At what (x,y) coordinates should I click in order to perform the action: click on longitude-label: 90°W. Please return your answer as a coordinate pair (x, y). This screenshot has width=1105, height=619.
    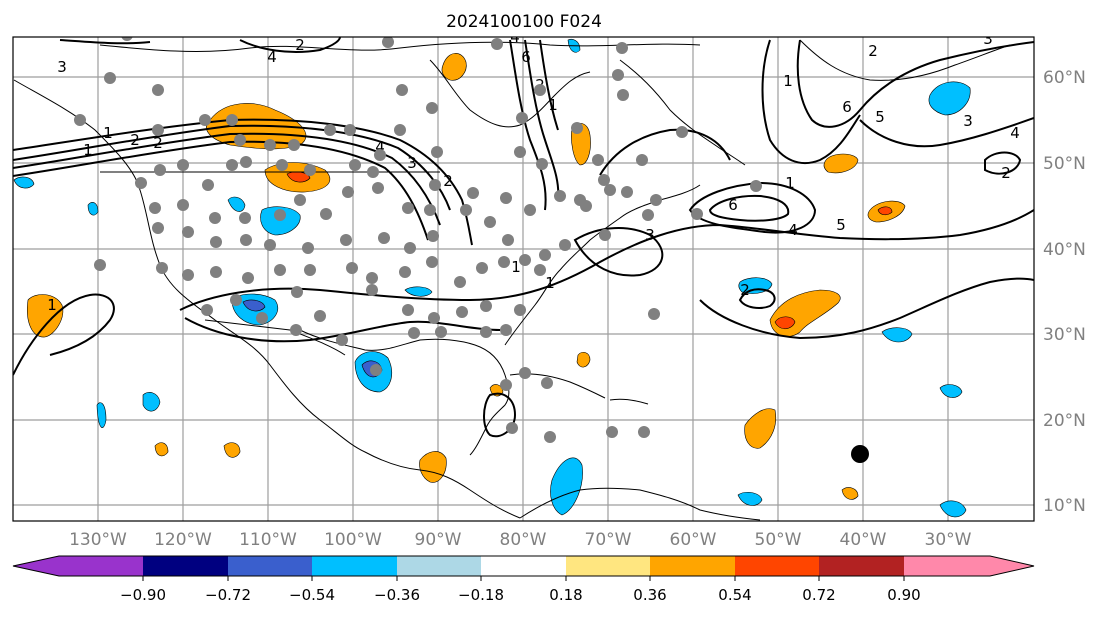
    Looking at the image, I should click on (438, 540).